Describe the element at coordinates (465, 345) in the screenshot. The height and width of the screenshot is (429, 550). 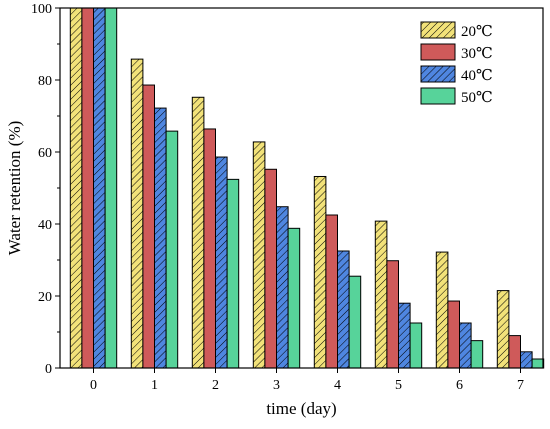
I see `bar-day6-series3` at that location.